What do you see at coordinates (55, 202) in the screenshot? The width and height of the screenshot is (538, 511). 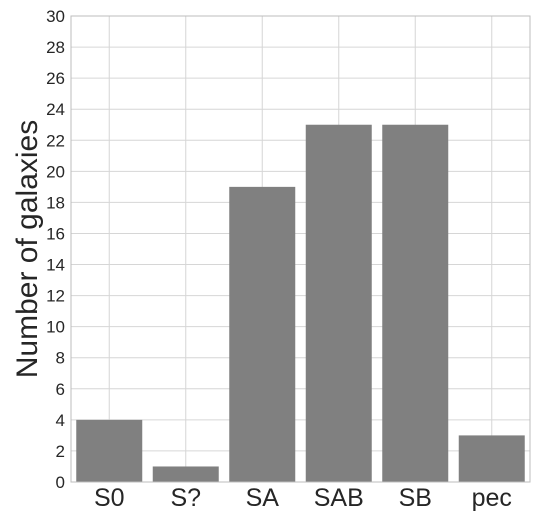 I see `y-tick-label: 18` at bounding box center [55, 202].